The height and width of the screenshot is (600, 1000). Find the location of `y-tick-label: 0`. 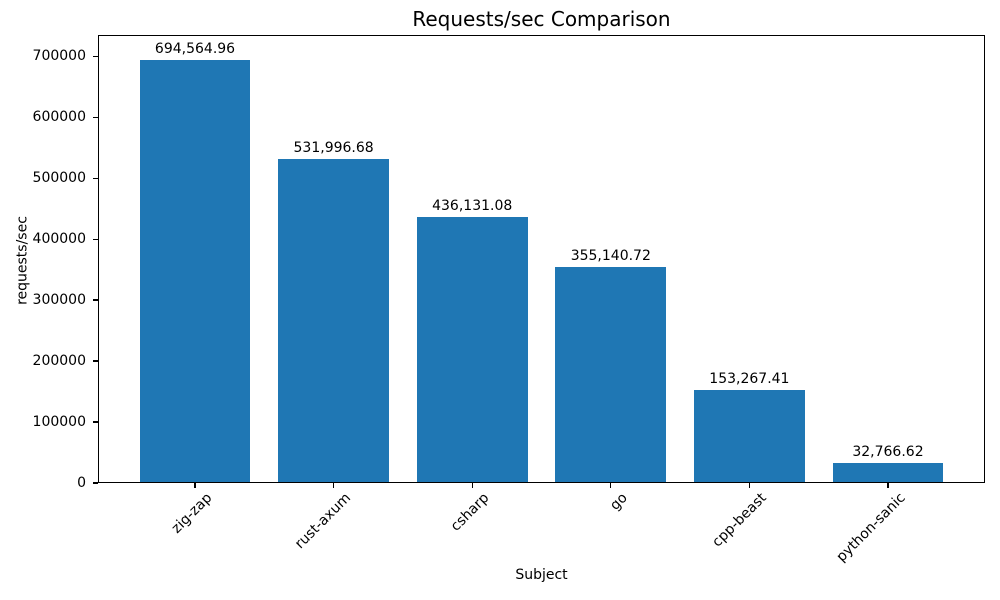

y-tick-label: 0 is located at coordinates (81, 483).